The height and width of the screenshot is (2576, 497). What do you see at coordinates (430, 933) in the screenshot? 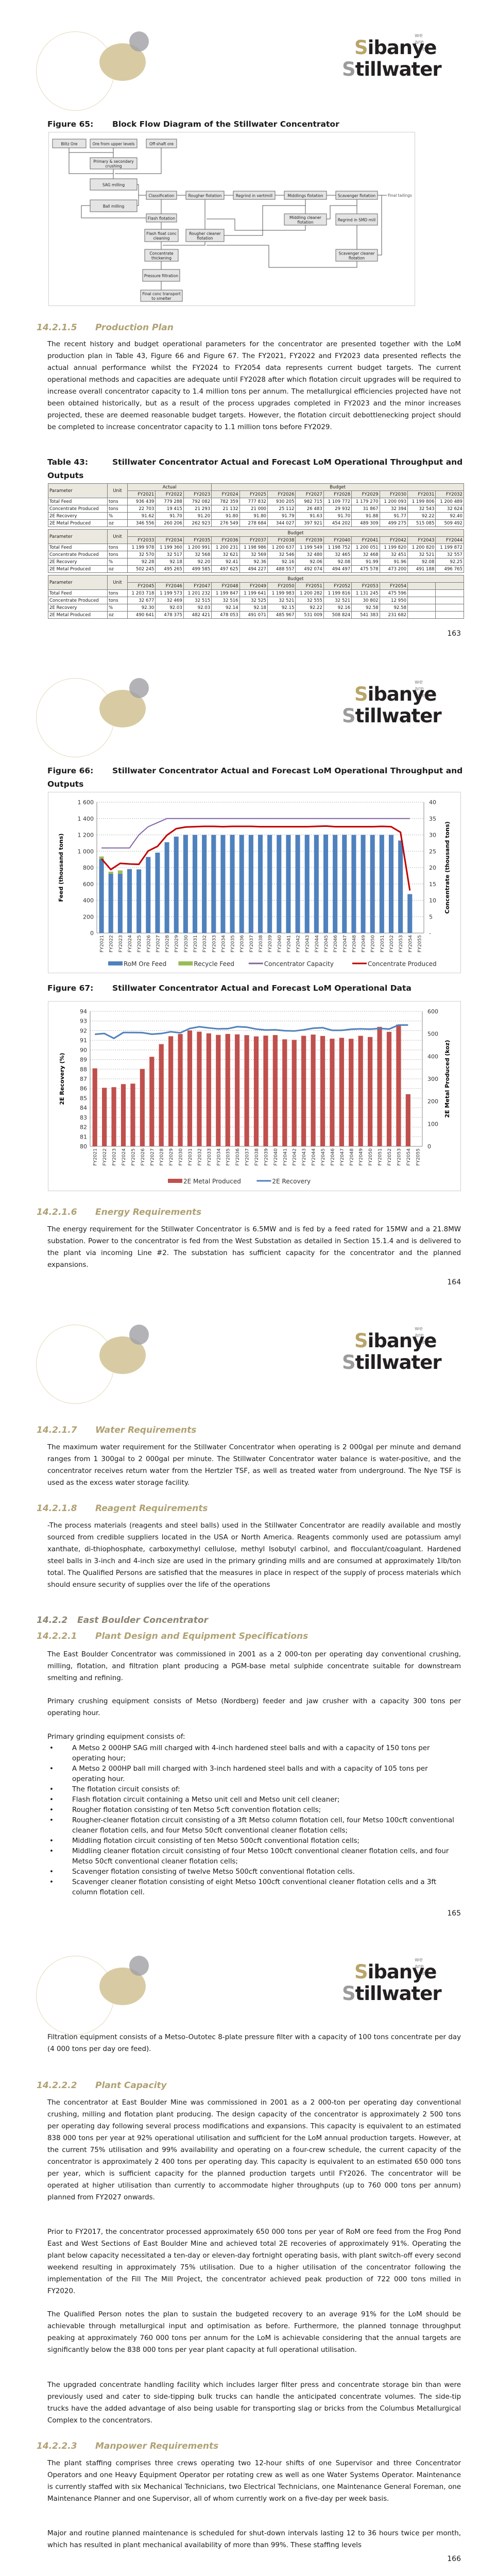
I see `y2-tick-label: -` at bounding box center [430, 933].